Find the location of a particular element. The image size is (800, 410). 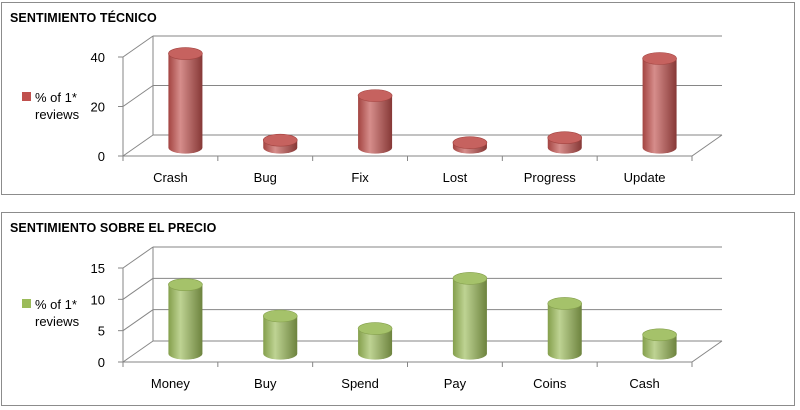

bar-spend is located at coordinates (375, 341).